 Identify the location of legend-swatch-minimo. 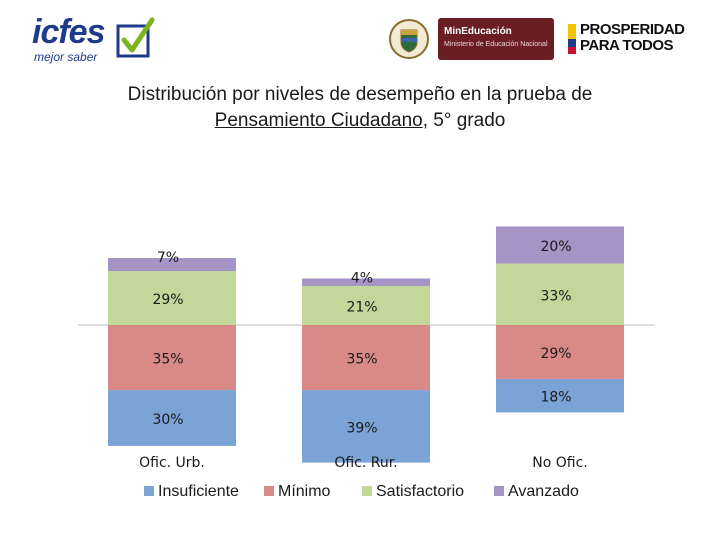
(269, 491).